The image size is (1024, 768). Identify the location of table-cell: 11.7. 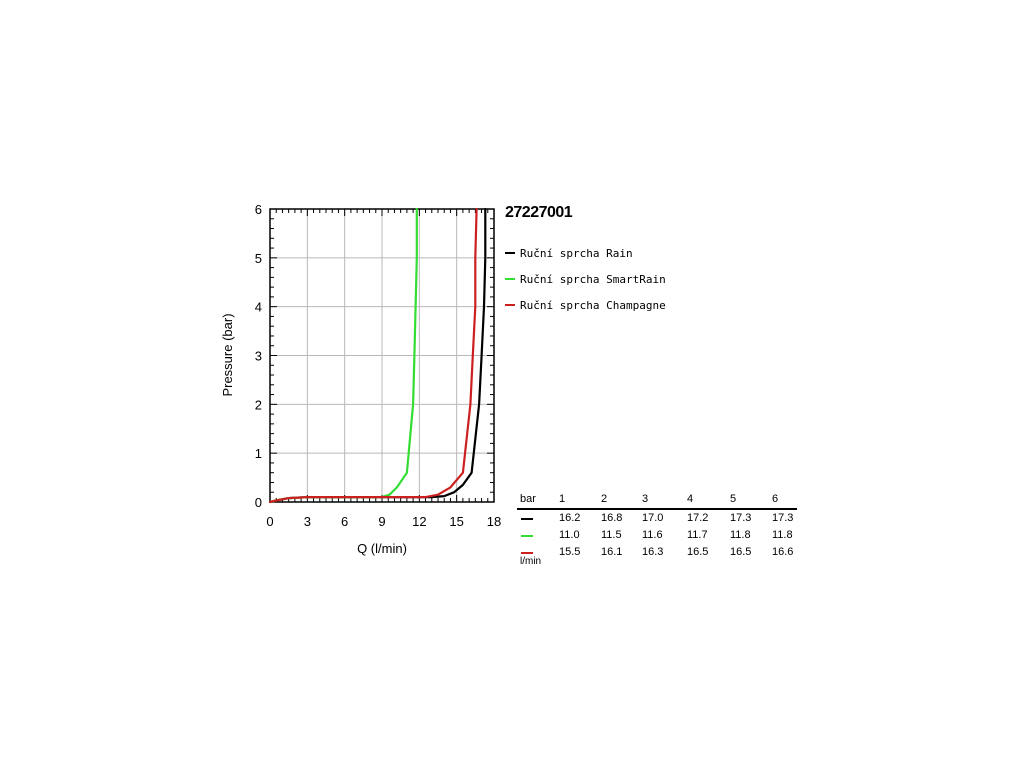
(697, 535).